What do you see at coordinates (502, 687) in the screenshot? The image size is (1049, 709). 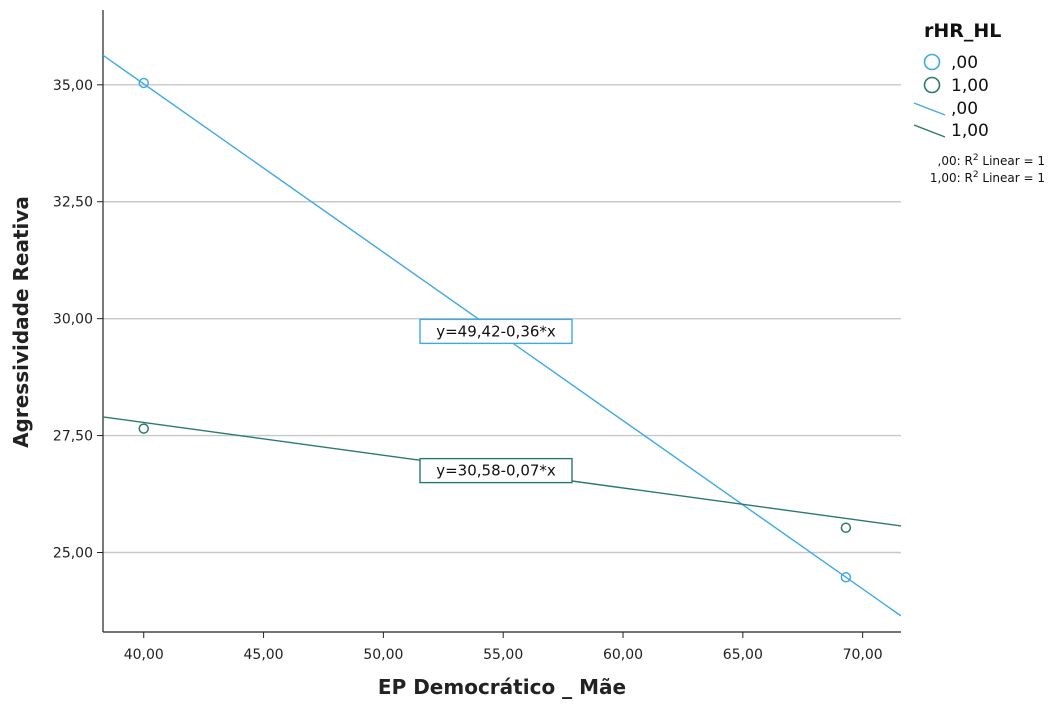 I see `x-axis-title: EP Democrático _ Mãe` at bounding box center [502, 687].